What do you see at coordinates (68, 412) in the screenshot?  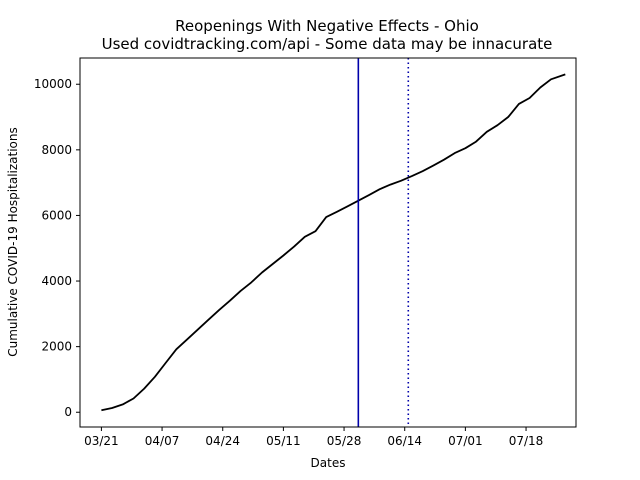 I see `y-tick-label-0: 0` at bounding box center [68, 412].